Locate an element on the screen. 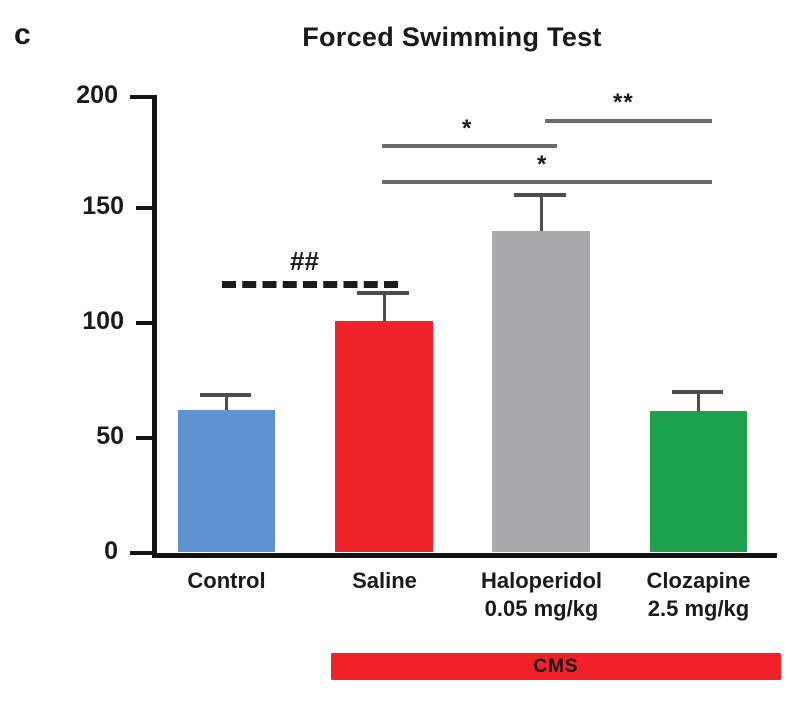  x-tick-label-control: Control is located at coordinates (226, 581).